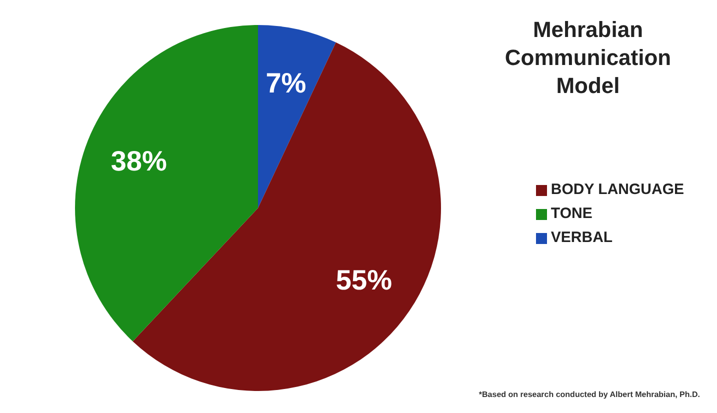 The image size is (717, 413). What do you see at coordinates (139, 160) in the screenshot?
I see `data-label: 38%` at bounding box center [139, 160].